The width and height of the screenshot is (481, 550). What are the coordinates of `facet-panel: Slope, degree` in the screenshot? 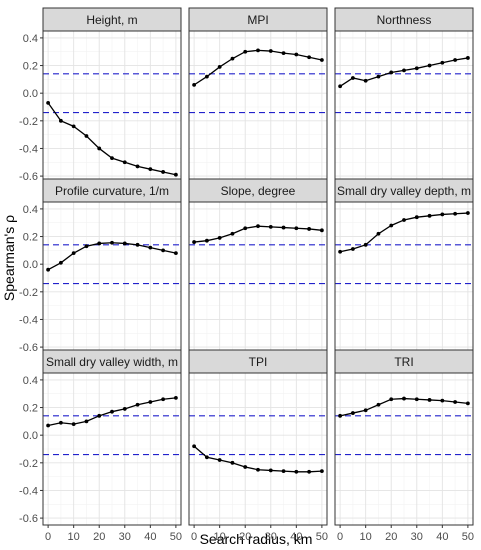 It's located at (258, 266).